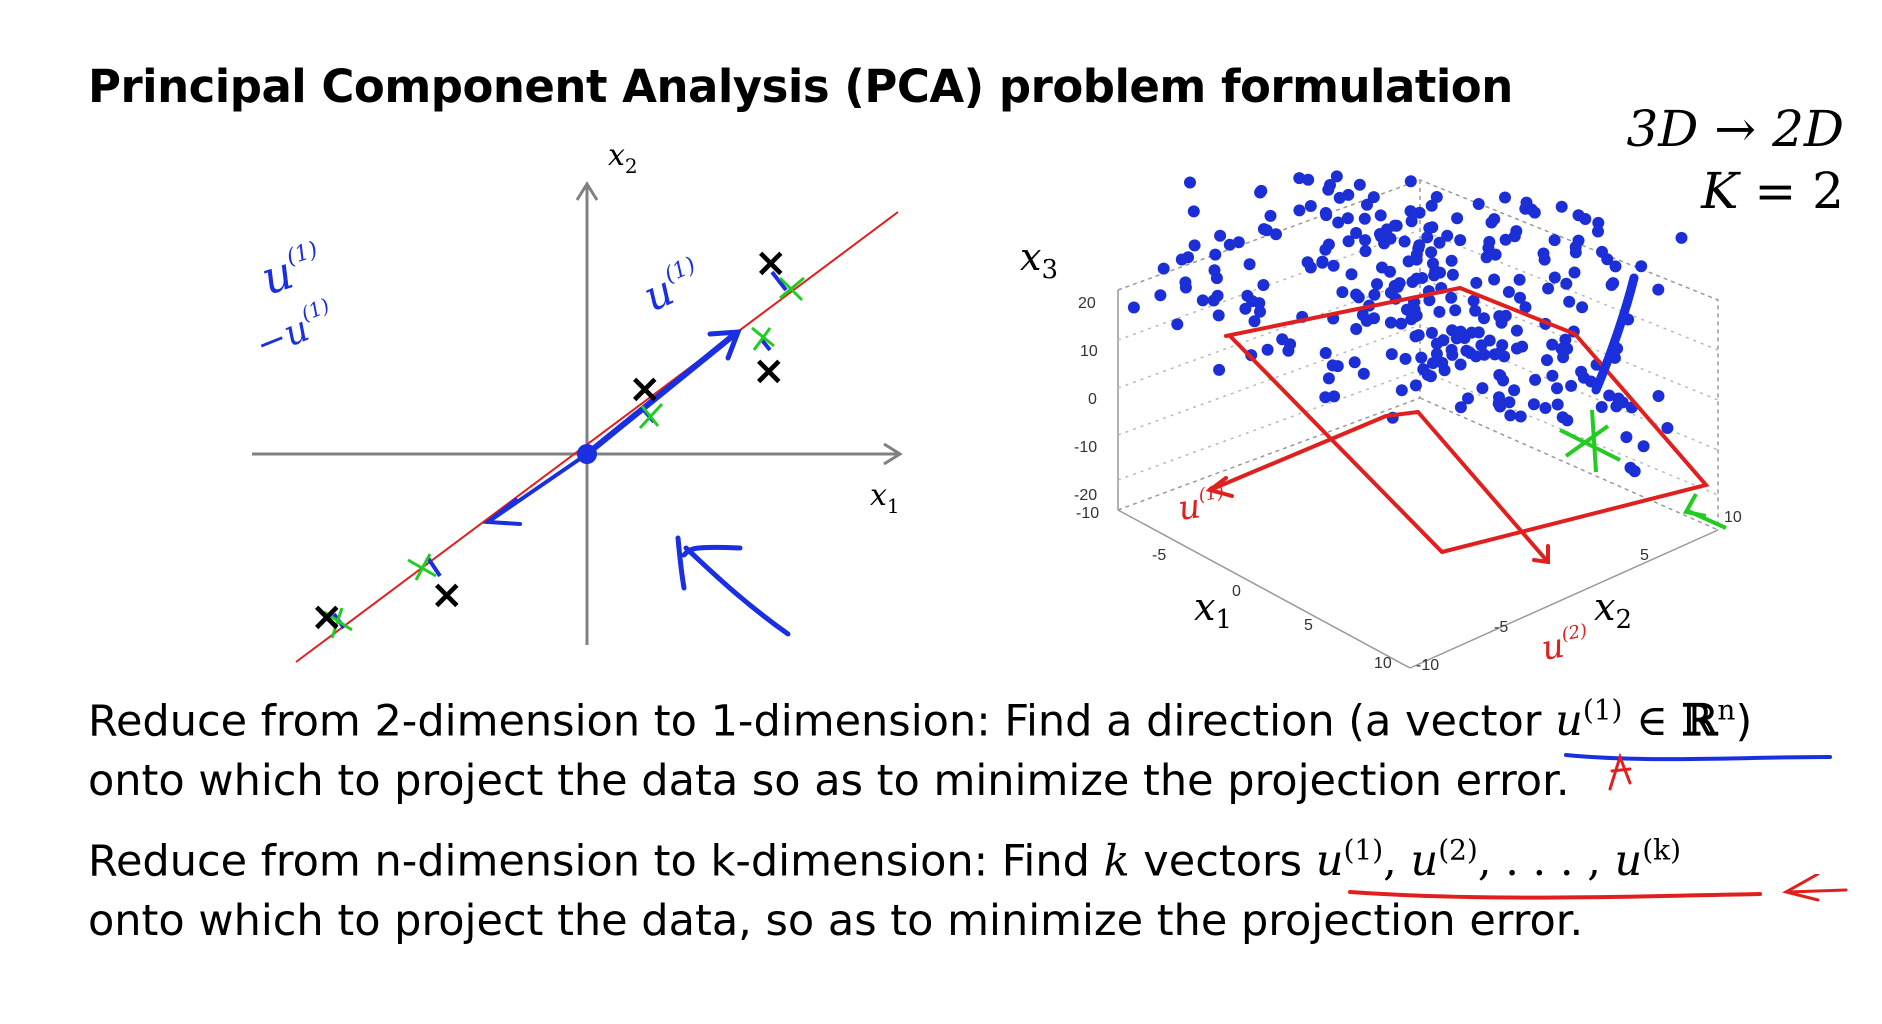 Image resolution: width=1882 pixels, height=1024 pixels. What do you see at coordinates (1645, 720) in the screenshot?
I see `u1-symbol: u(1) ∈ ℝn` at bounding box center [1645, 720].